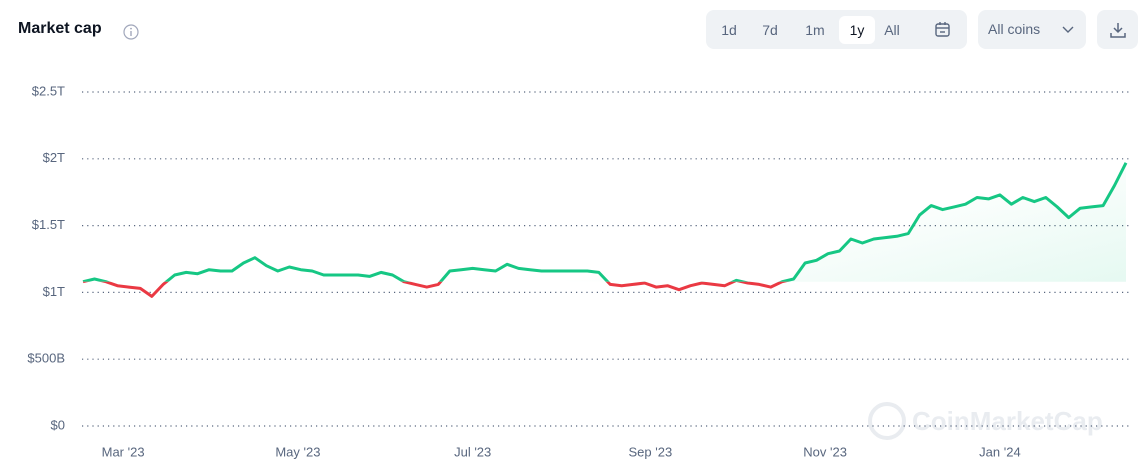  What do you see at coordinates (1014, 29) in the screenshot?
I see `coin-filter-label: All coins` at bounding box center [1014, 29].